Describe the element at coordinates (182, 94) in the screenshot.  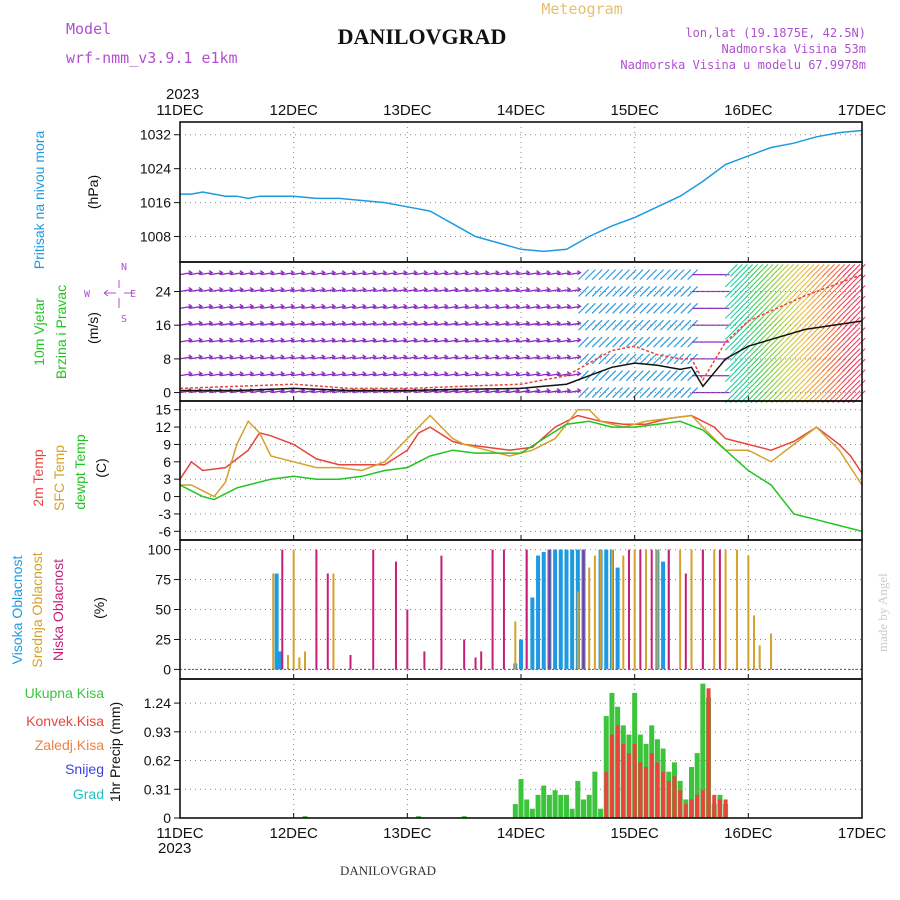
I see `year-top: 2023` at that location.